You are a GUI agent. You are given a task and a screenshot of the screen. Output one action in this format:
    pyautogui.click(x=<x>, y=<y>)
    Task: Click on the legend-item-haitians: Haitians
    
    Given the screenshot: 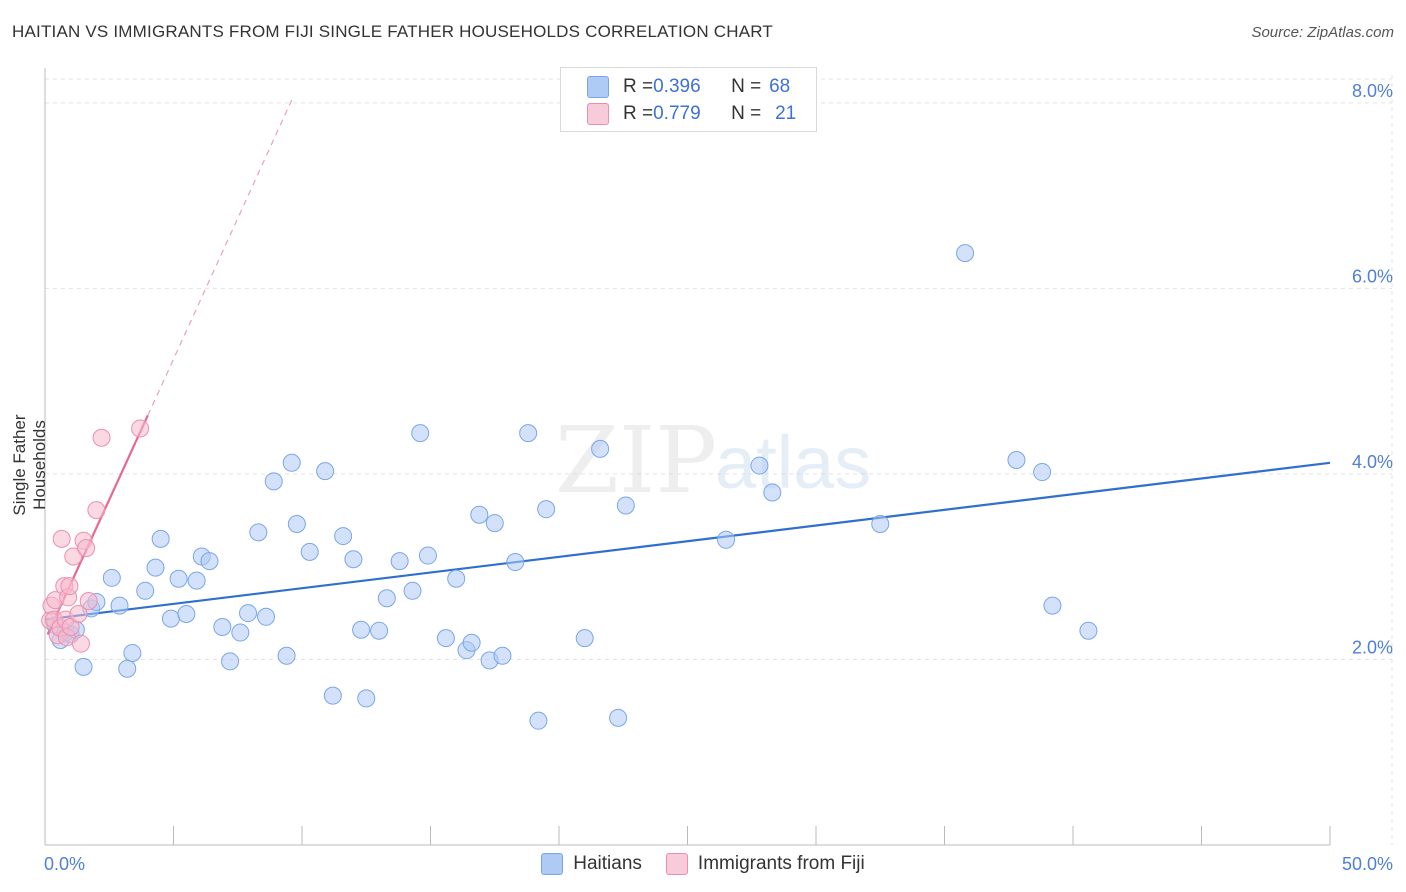 What is the action you would take?
    pyautogui.click(x=591, y=864)
    